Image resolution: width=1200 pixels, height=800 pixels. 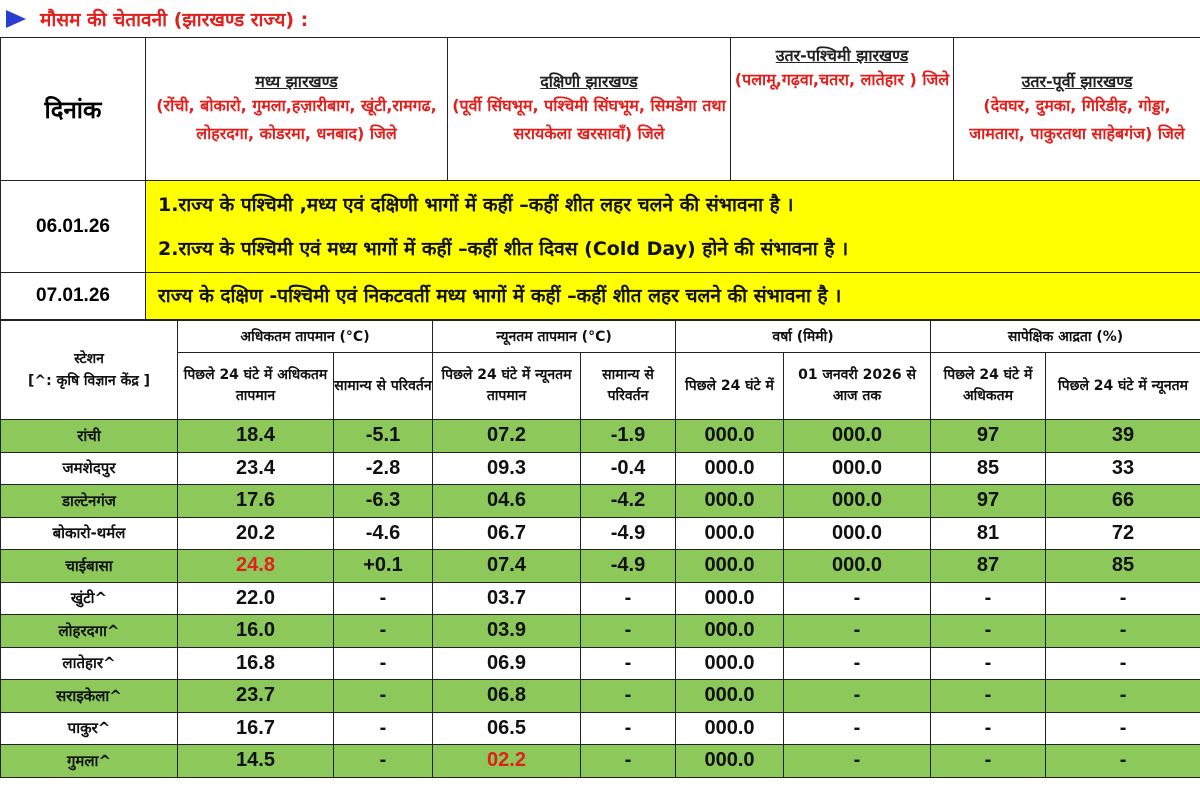 I want to click on value-cell: +0.1, so click(x=383, y=566).